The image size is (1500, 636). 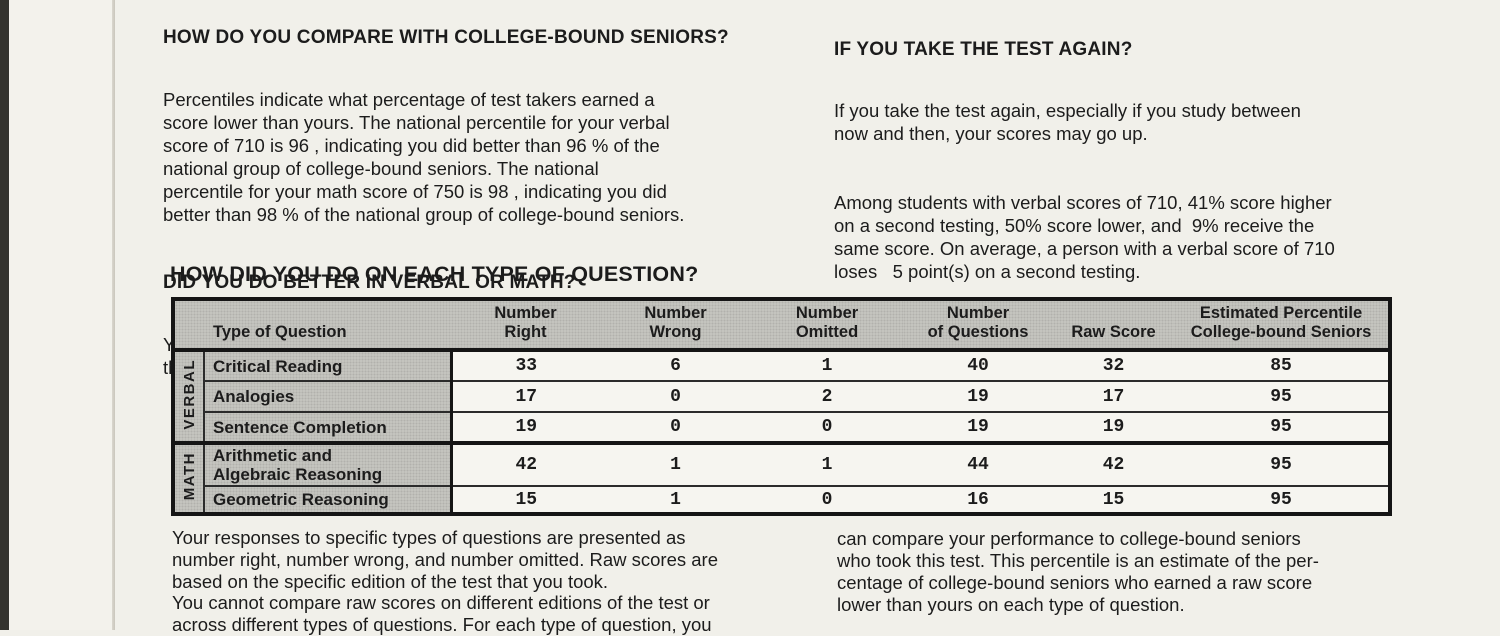 What do you see at coordinates (1113, 365) in the screenshot?
I see `raw-score-value: 32` at bounding box center [1113, 365].